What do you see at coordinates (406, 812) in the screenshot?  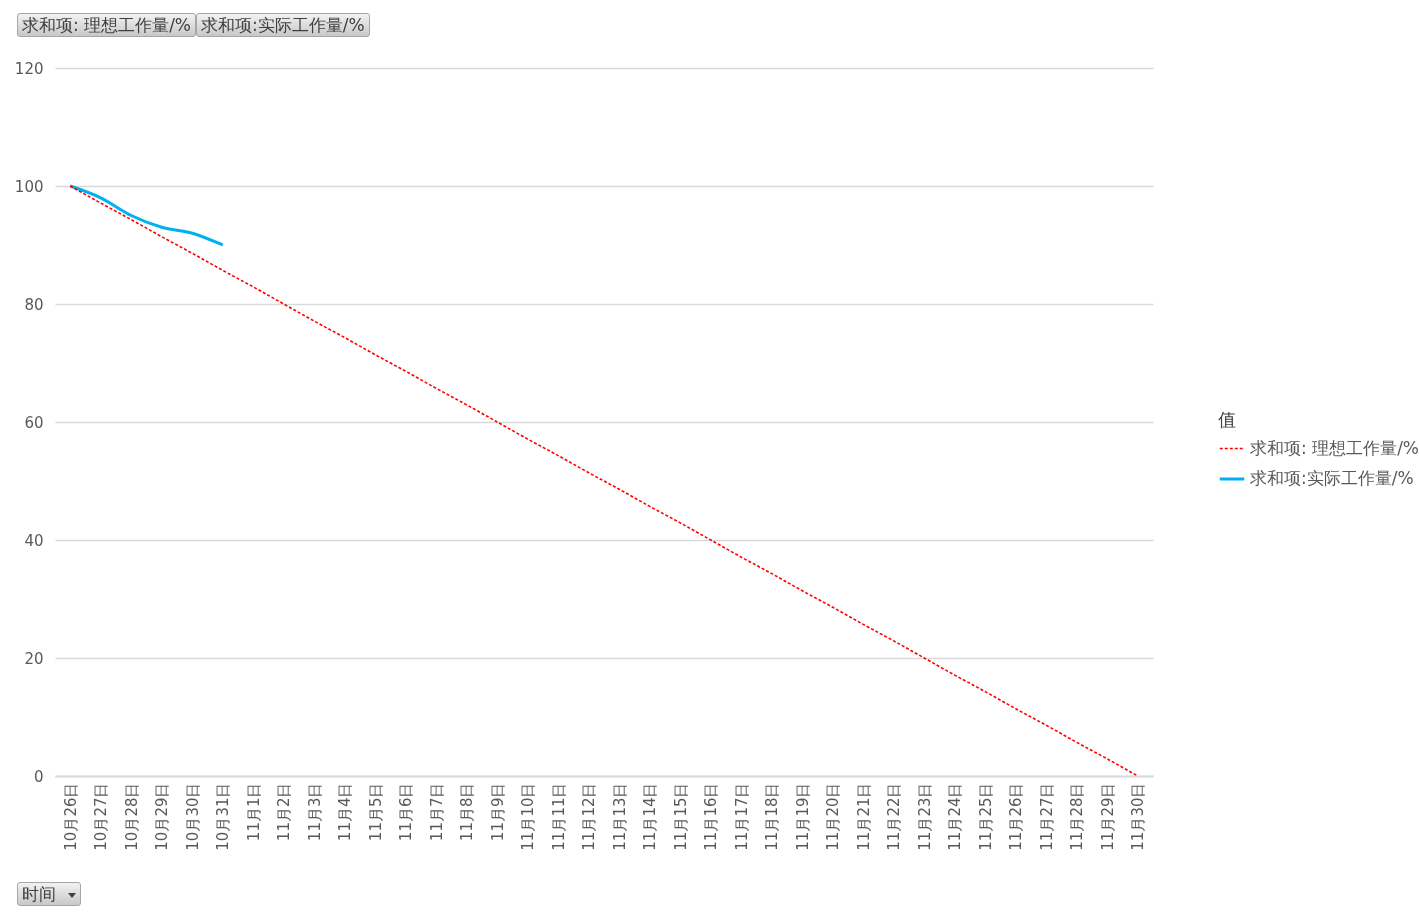 I see `x-tick-label: 11月6日` at bounding box center [406, 812].